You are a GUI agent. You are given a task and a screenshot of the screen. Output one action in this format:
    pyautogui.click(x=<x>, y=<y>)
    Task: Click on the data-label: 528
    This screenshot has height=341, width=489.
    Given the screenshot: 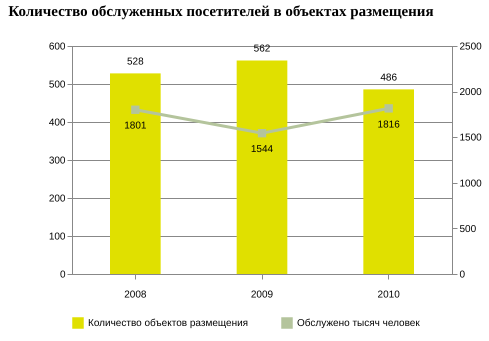 What is the action you would take?
    pyautogui.click(x=135, y=62)
    